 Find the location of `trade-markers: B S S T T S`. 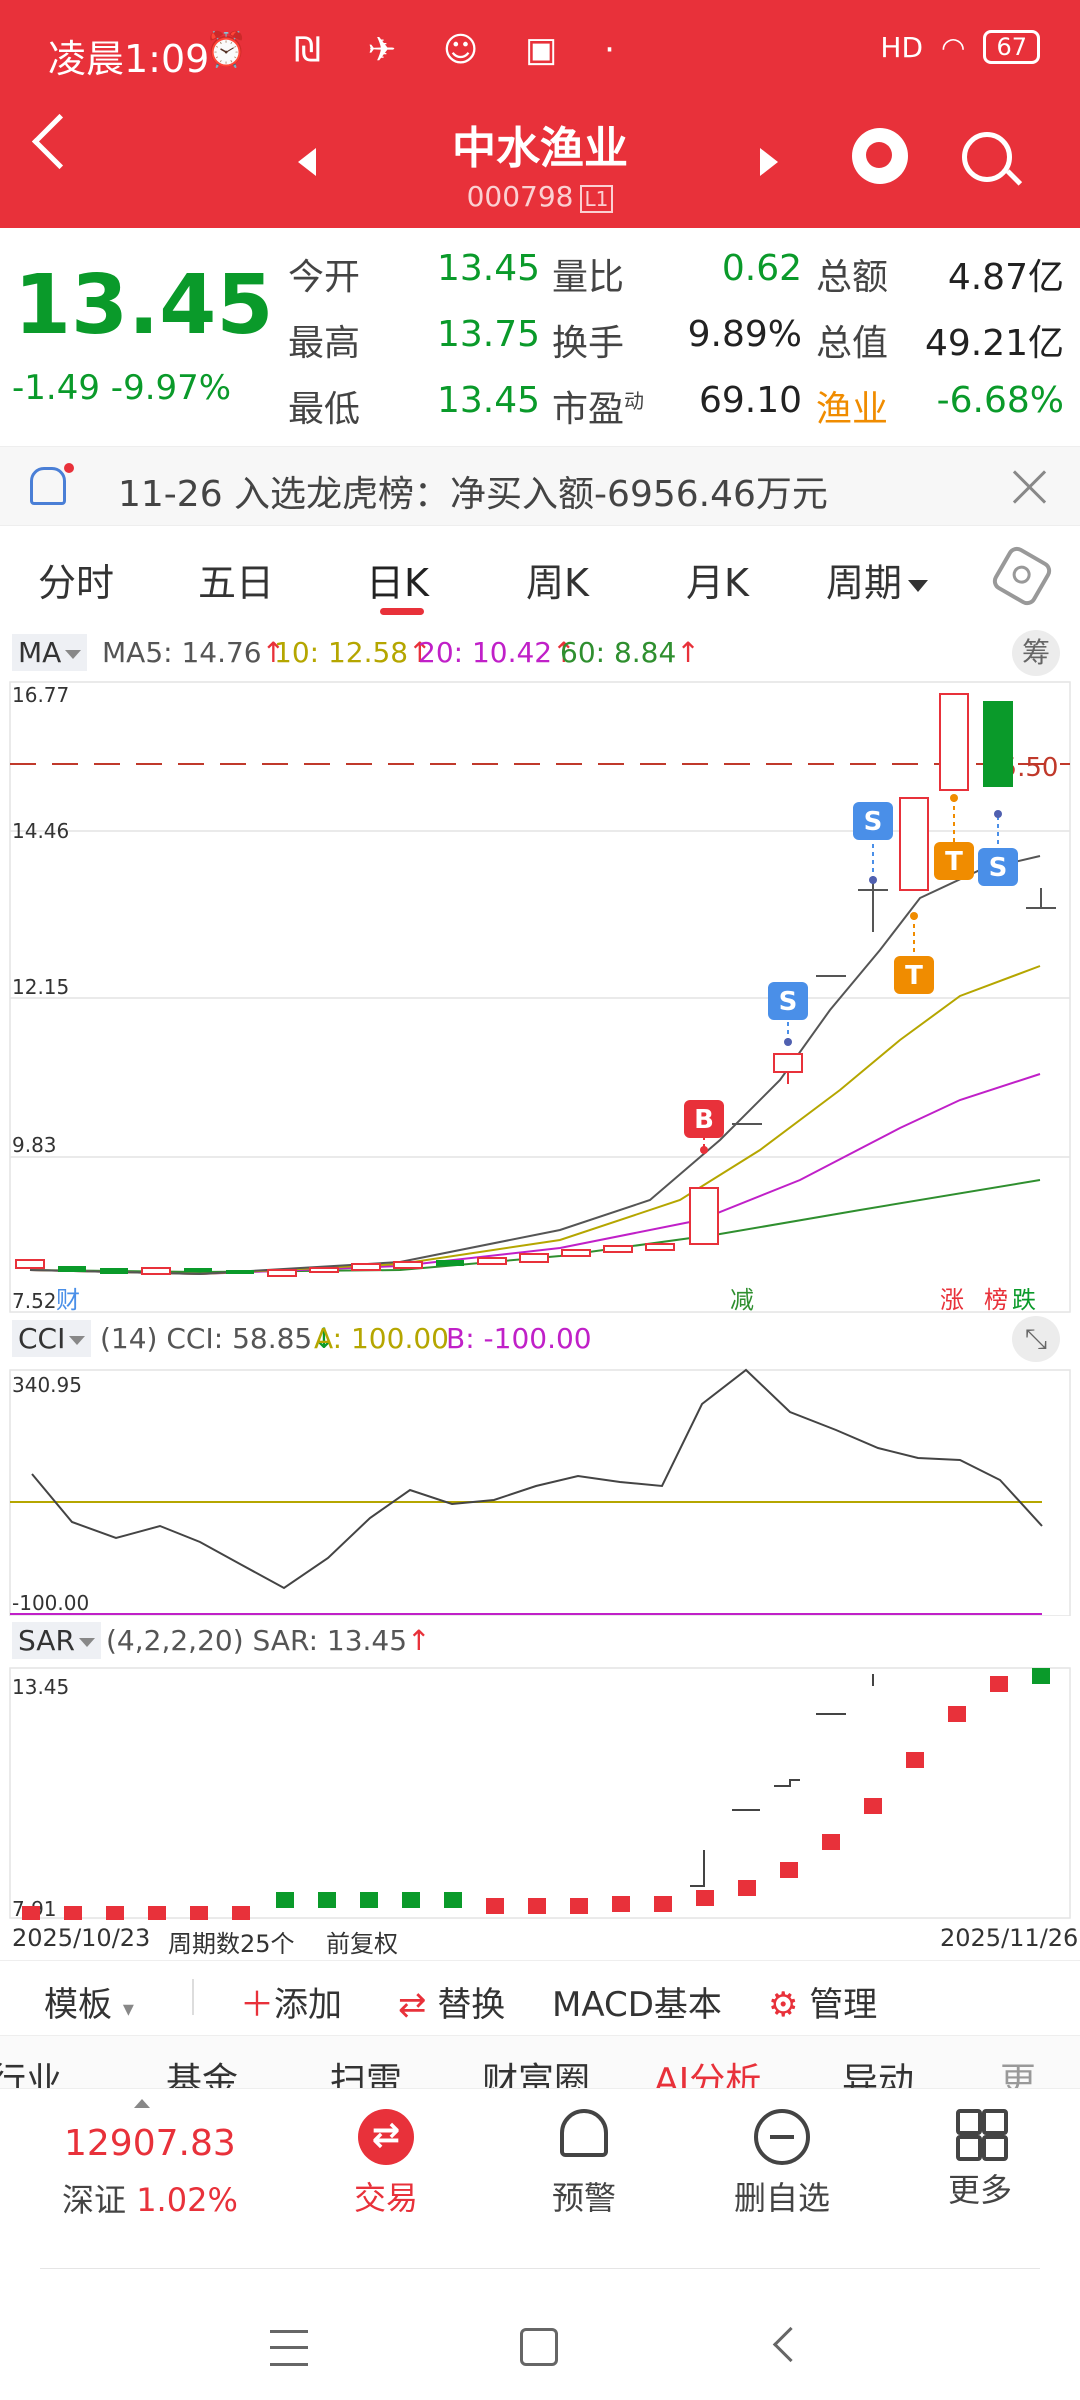

trade-markers: B S S T T S is located at coordinates (851, 974).